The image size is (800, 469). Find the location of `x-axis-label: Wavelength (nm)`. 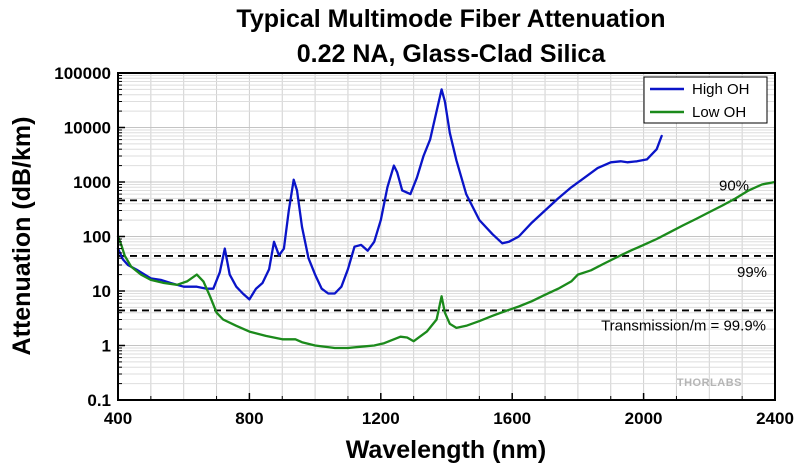

x-axis-label: Wavelength (nm) is located at coordinates (446, 450).